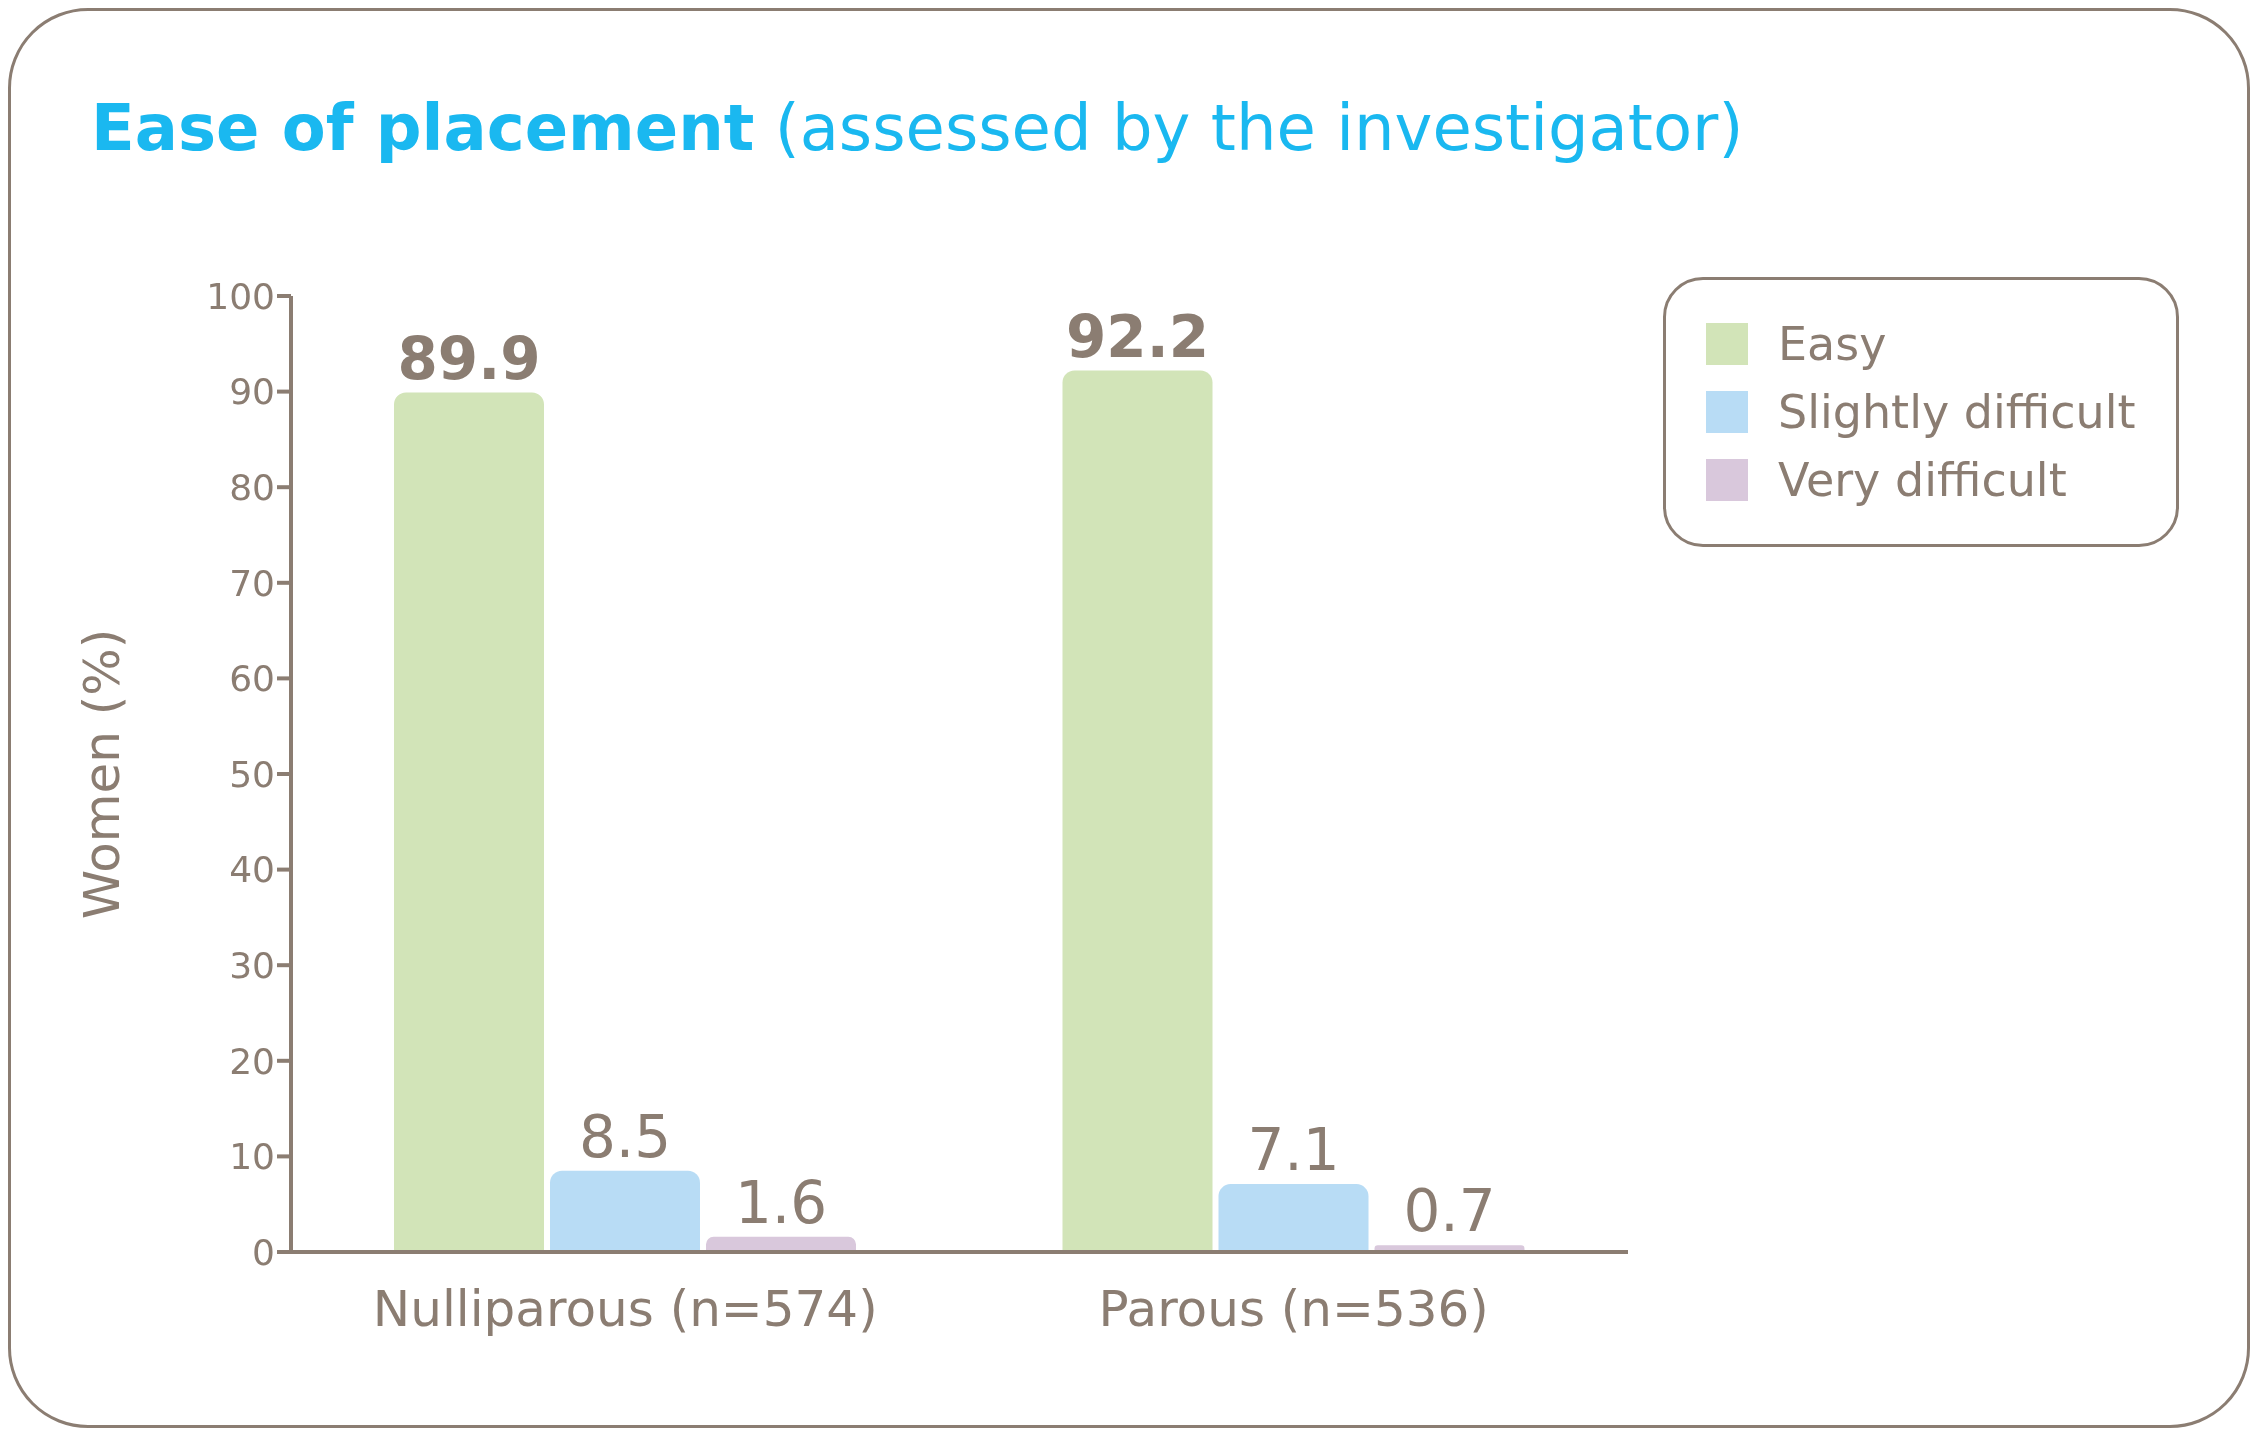 The height and width of the screenshot is (1435, 2257). What do you see at coordinates (1258, 128) in the screenshot?
I see `chart-subtitle: (assessed by the investigator)` at bounding box center [1258, 128].